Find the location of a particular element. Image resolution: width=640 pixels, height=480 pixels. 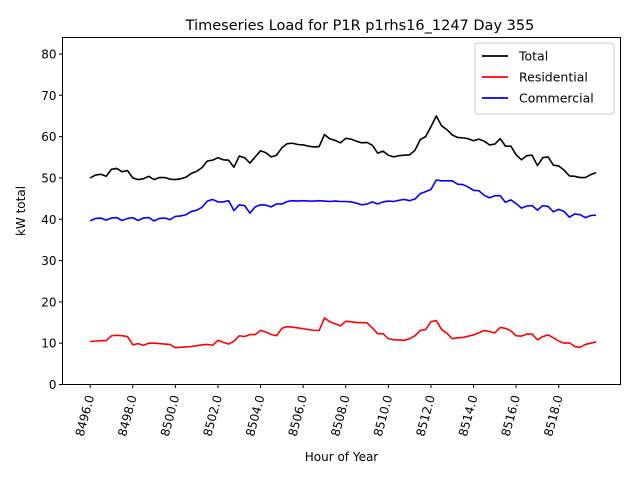

y-axis: 0 10 20 30 40 50 60 70 80 is located at coordinates (52, 220).